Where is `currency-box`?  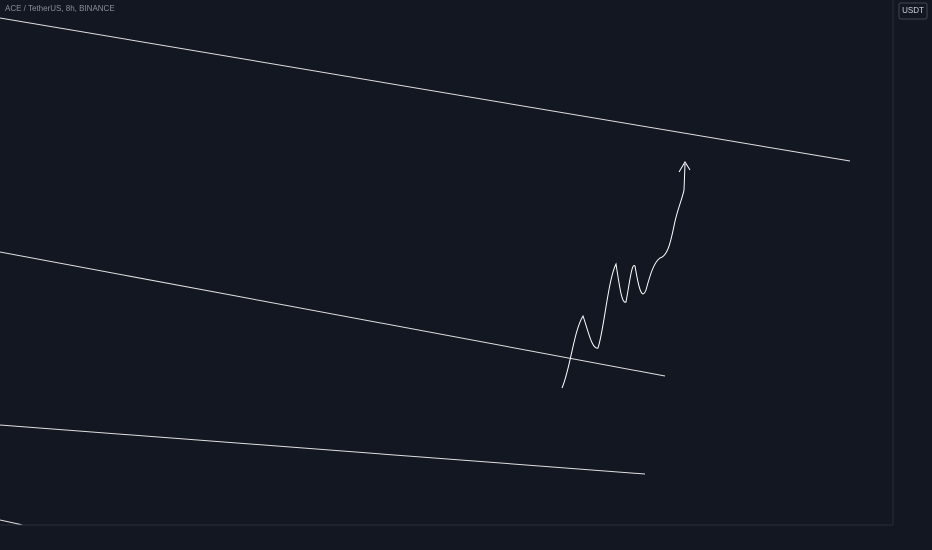 currency-box is located at coordinates (913, 11).